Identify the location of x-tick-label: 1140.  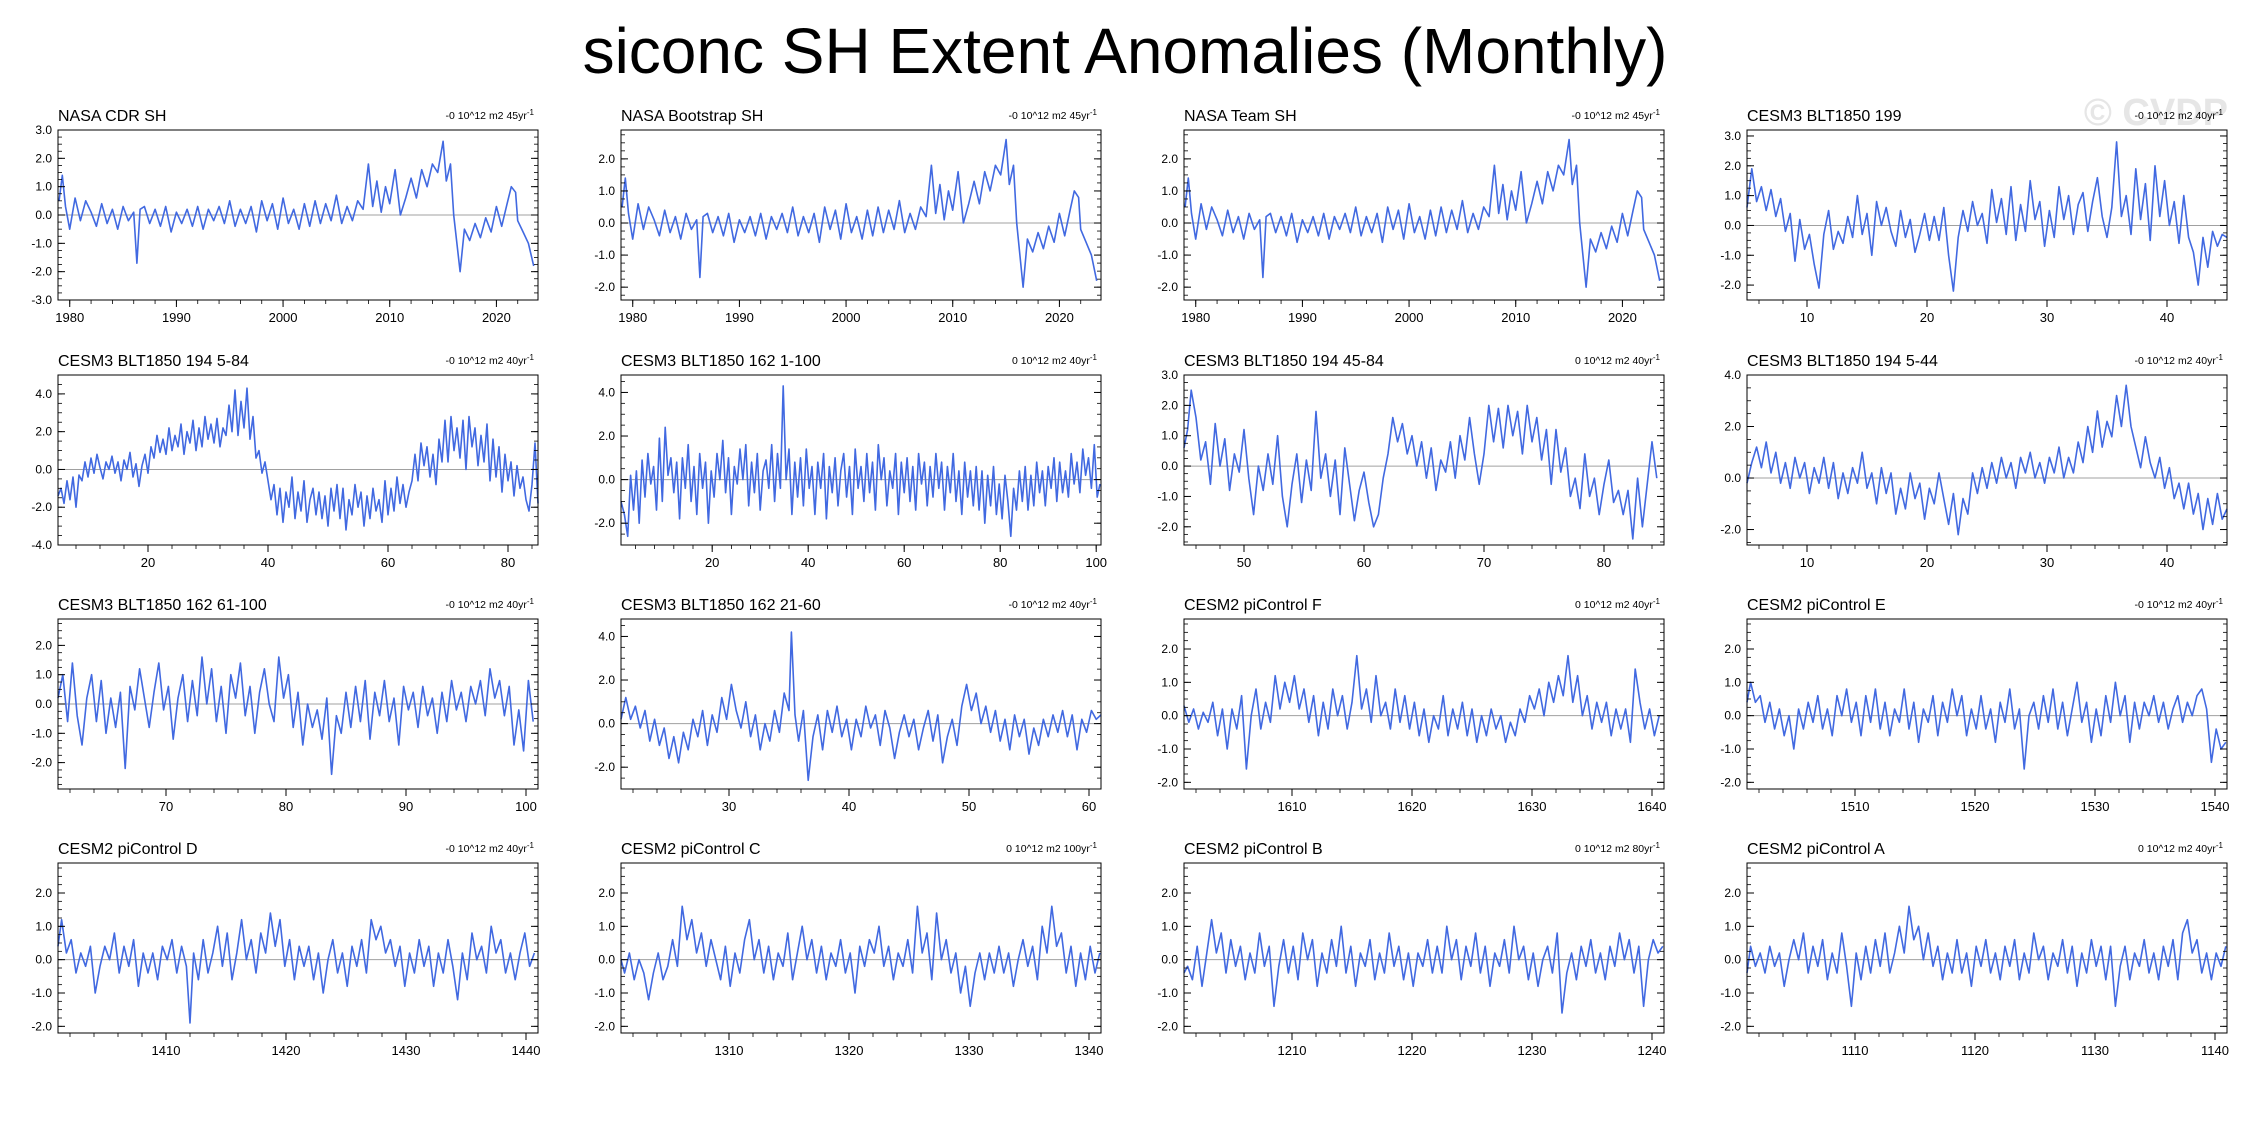
(2215, 1050).